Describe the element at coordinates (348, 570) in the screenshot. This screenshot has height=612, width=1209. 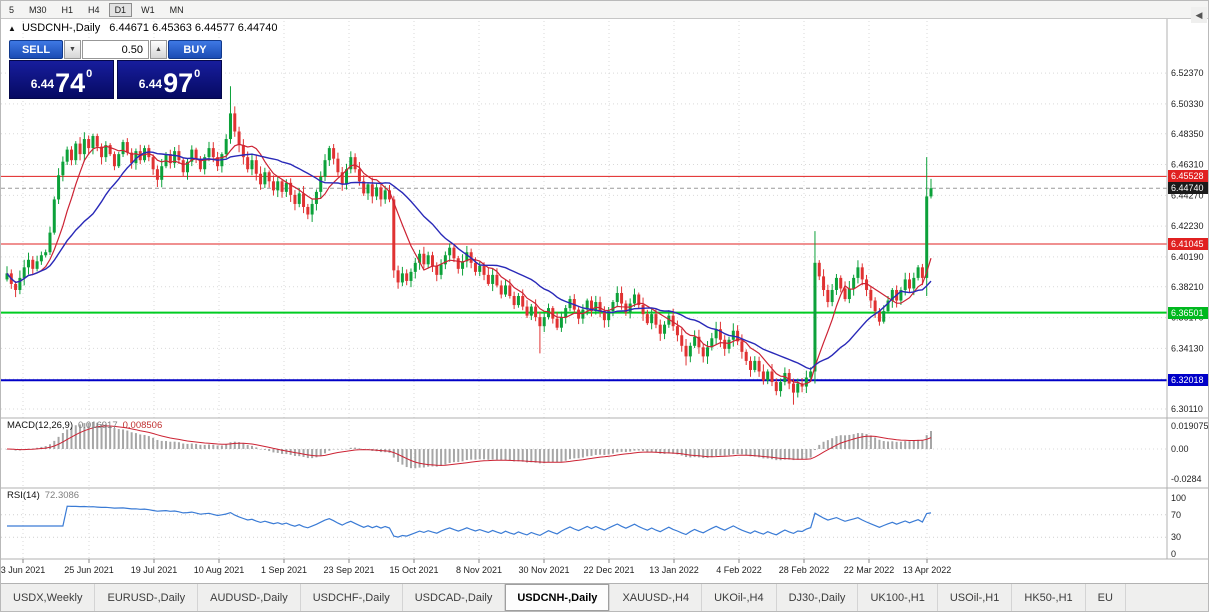
I see `svg-text: 23 Sep 2021` at that location.